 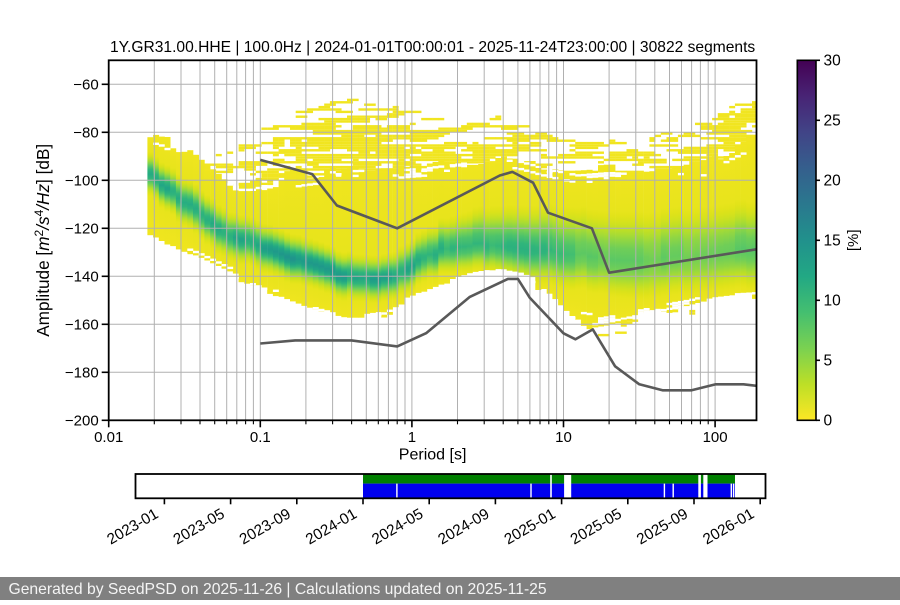 I want to click on svg-text: −180, so click(x=82, y=373).